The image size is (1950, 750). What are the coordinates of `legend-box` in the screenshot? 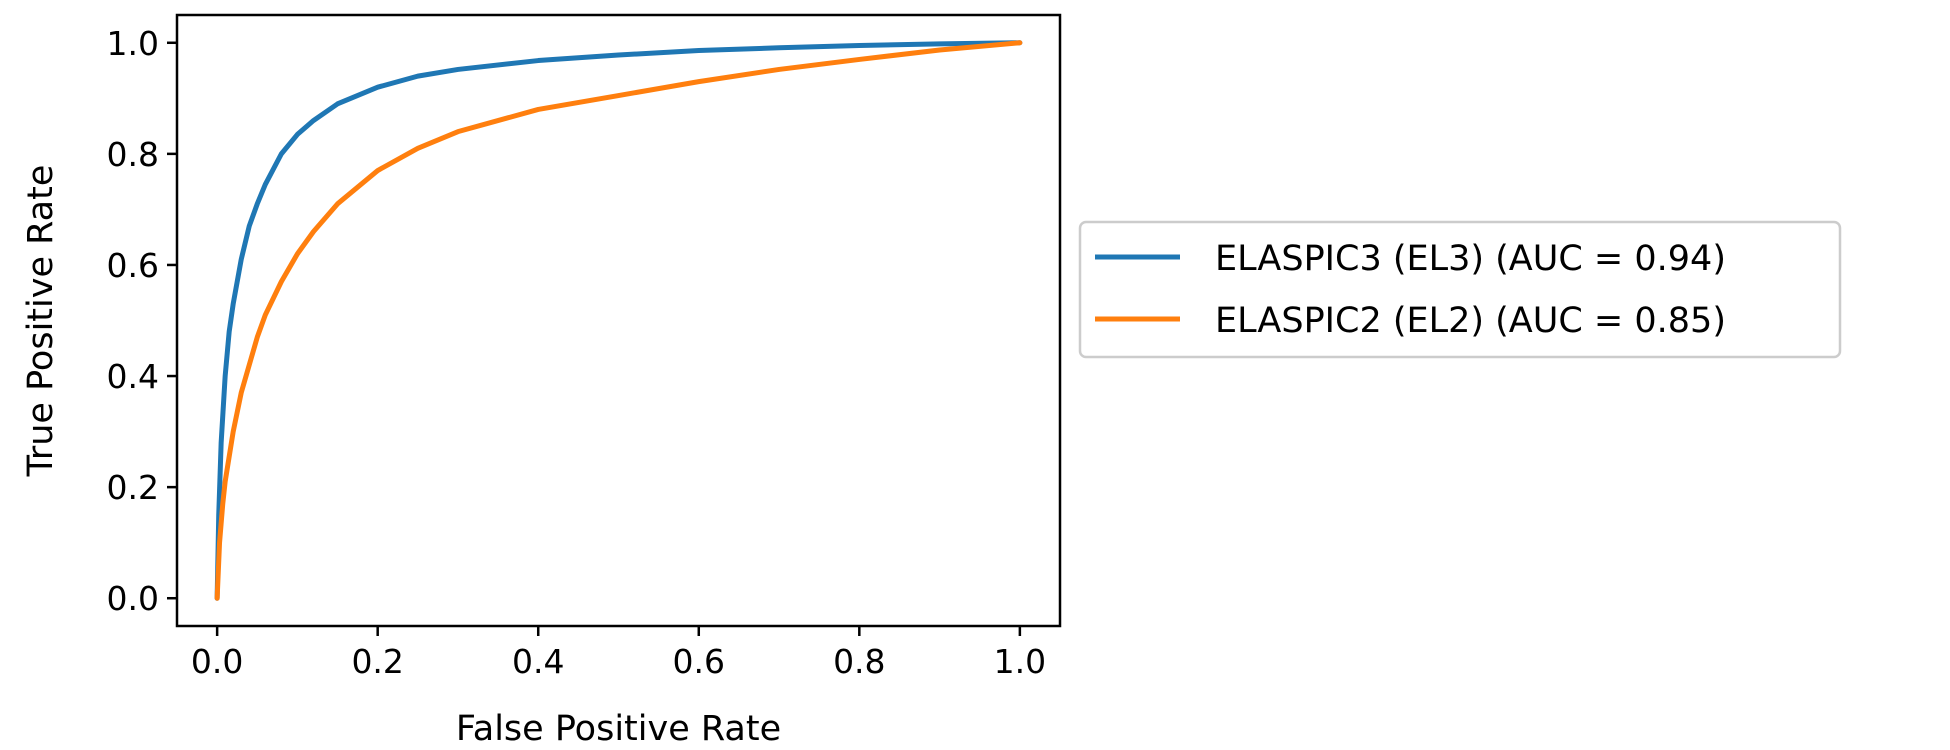 It's located at (1460, 289).